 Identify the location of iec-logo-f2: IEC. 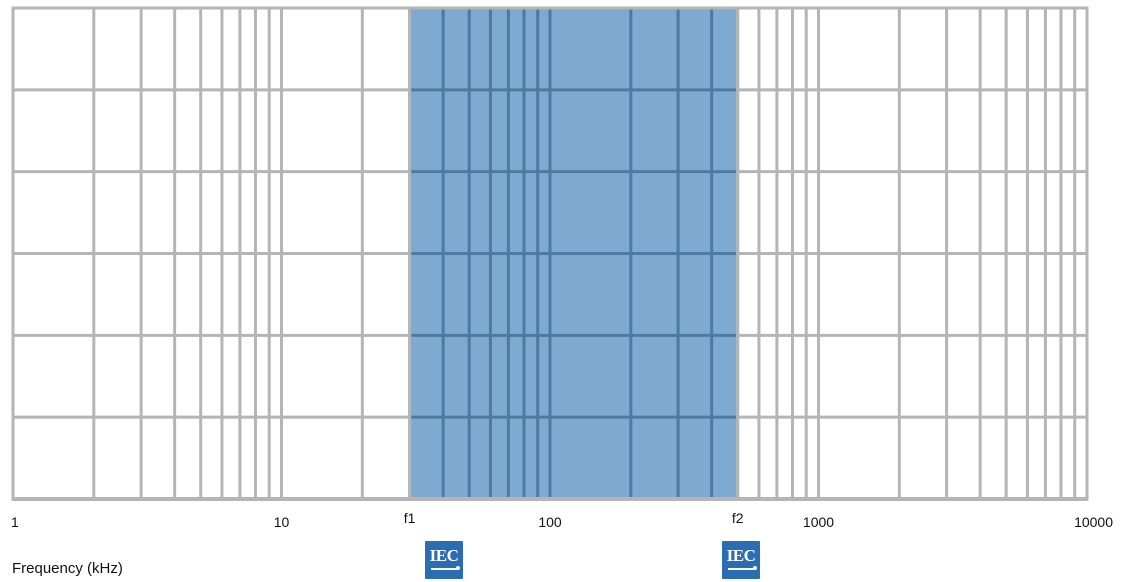
(741, 560).